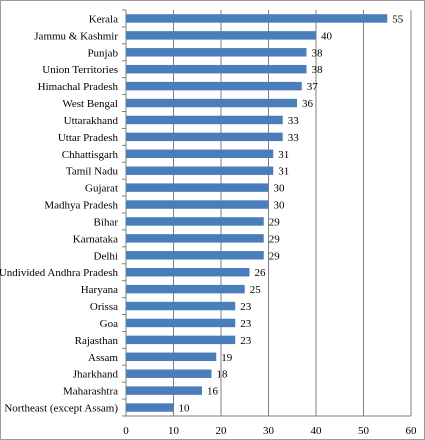 Image resolution: width=425 pixels, height=440 pixels. I want to click on category-label-19: Rajasthan, so click(97, 341).